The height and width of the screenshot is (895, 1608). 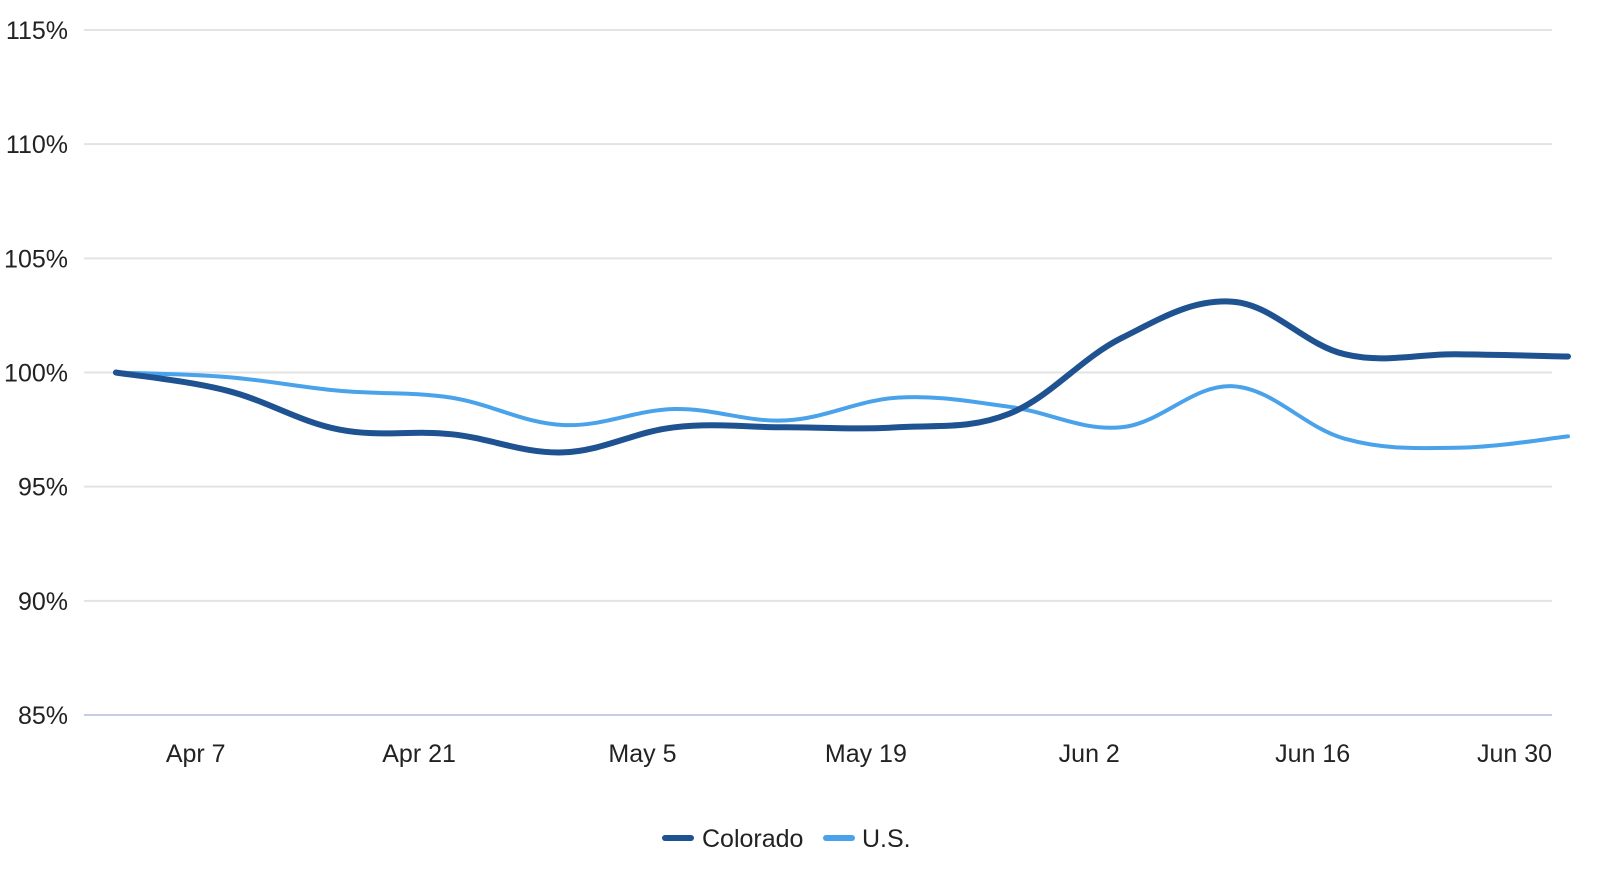 I want to click on legend: Colorado U.S., so click(x=788, y=839).